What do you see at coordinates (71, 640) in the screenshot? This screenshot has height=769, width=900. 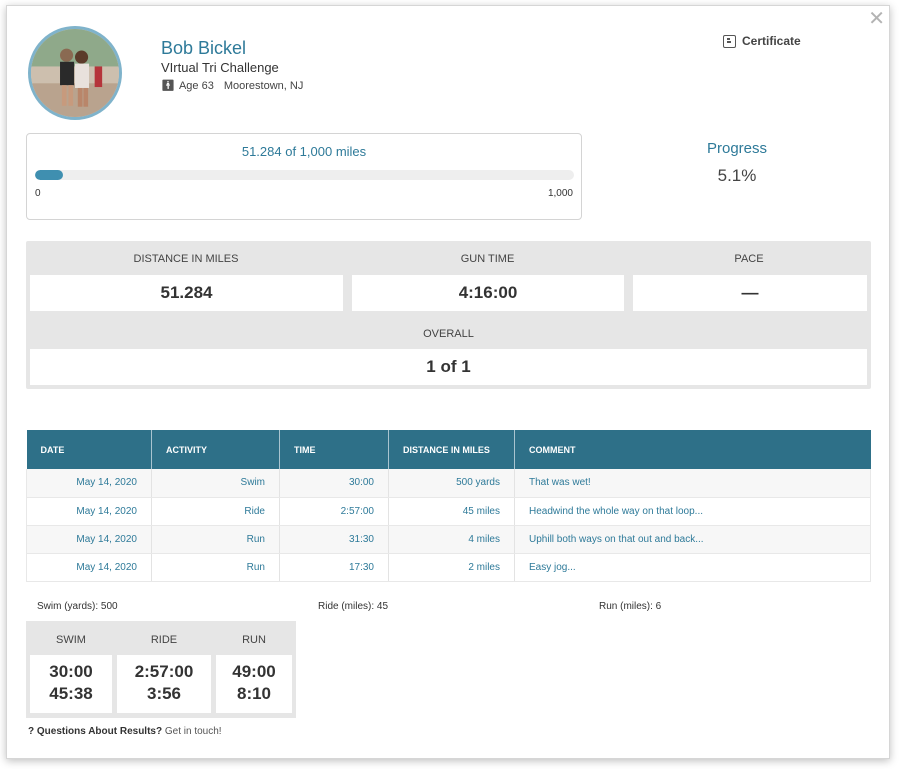 I see `split-swim-label: SWIM` at bounding box center [71, 640].